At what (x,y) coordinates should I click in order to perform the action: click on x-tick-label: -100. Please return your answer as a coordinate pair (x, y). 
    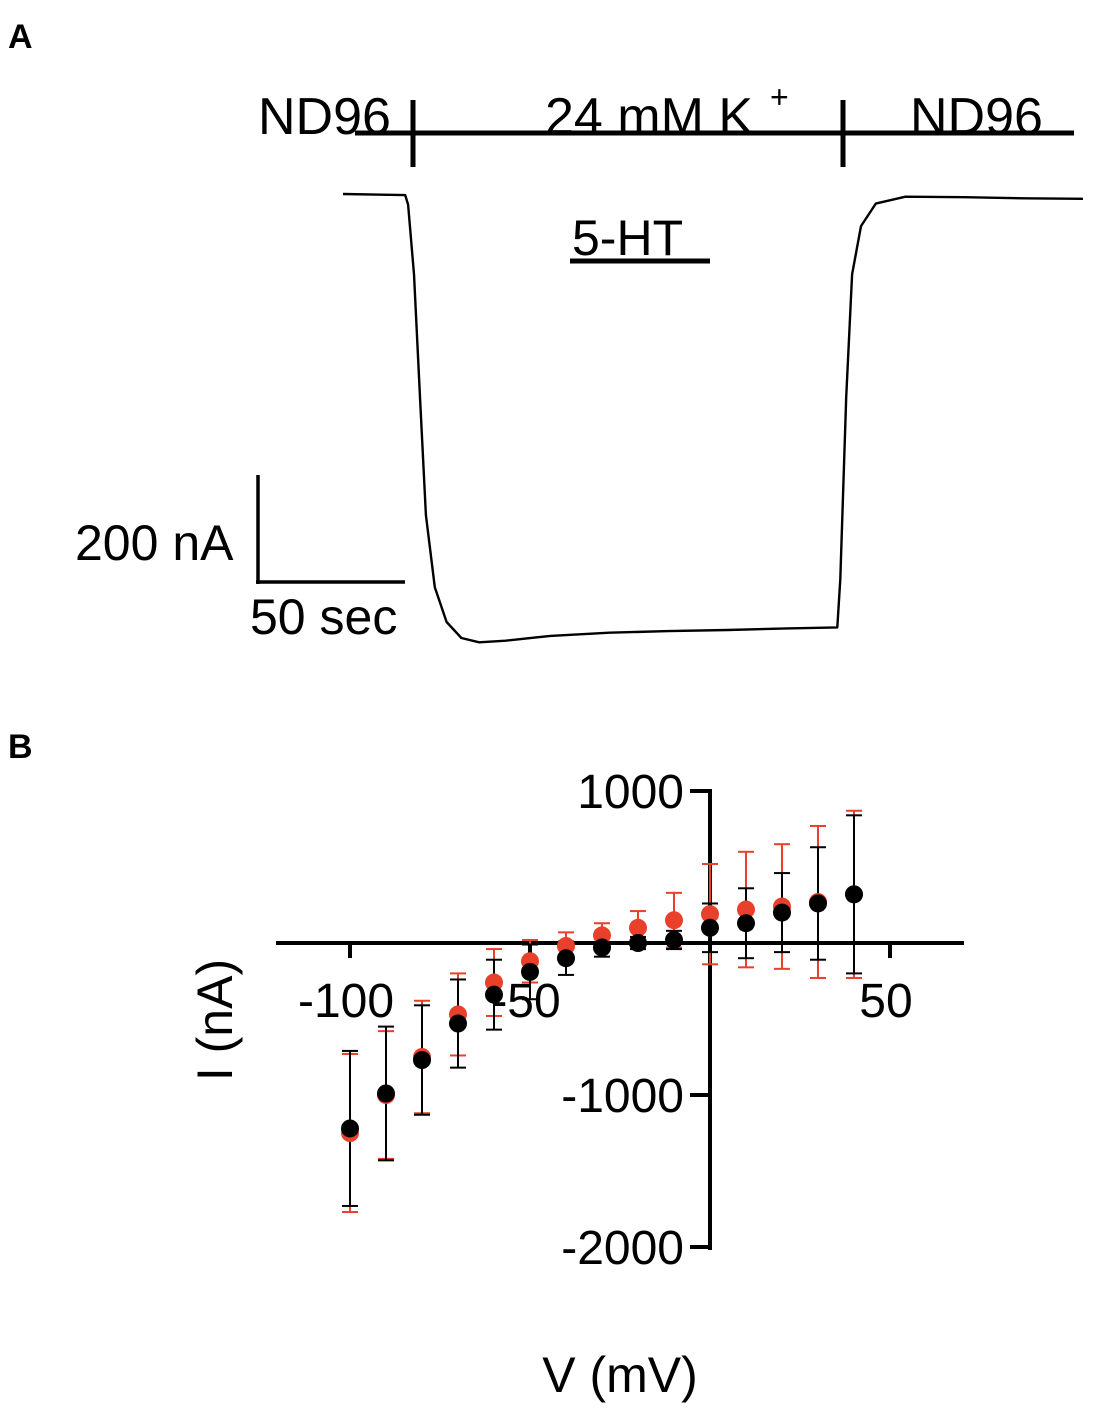
    Looking at the image, I should click on (346, 1001).